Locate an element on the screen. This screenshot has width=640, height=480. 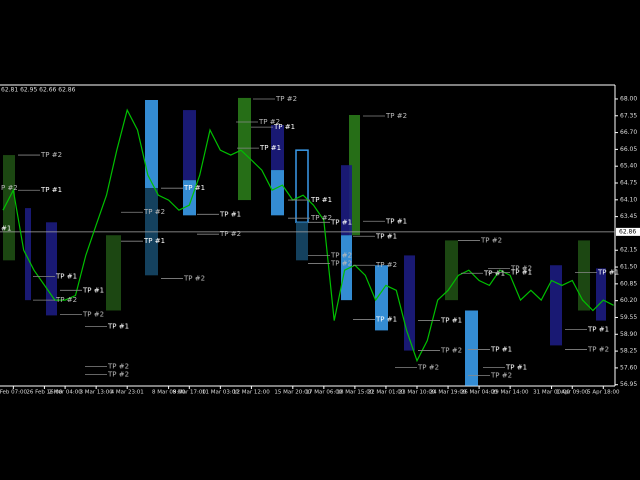
y-tick-label: 66.05 is located at coordinates (628, 149).